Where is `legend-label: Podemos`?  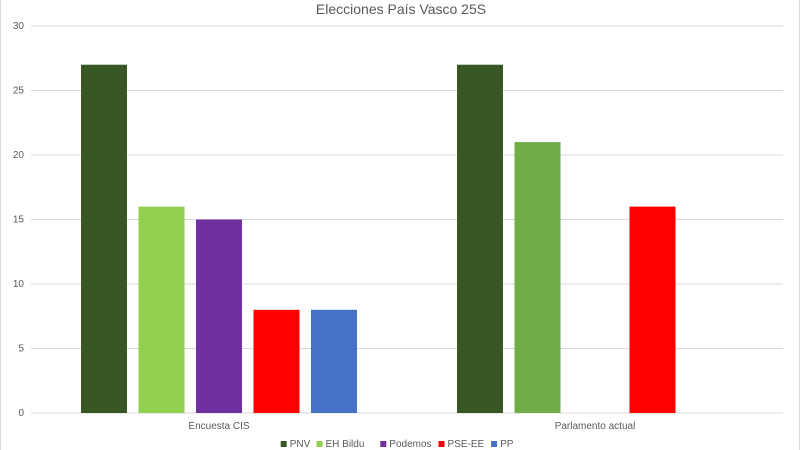 legend-label: Podemos is located at coordinates (410, 444).